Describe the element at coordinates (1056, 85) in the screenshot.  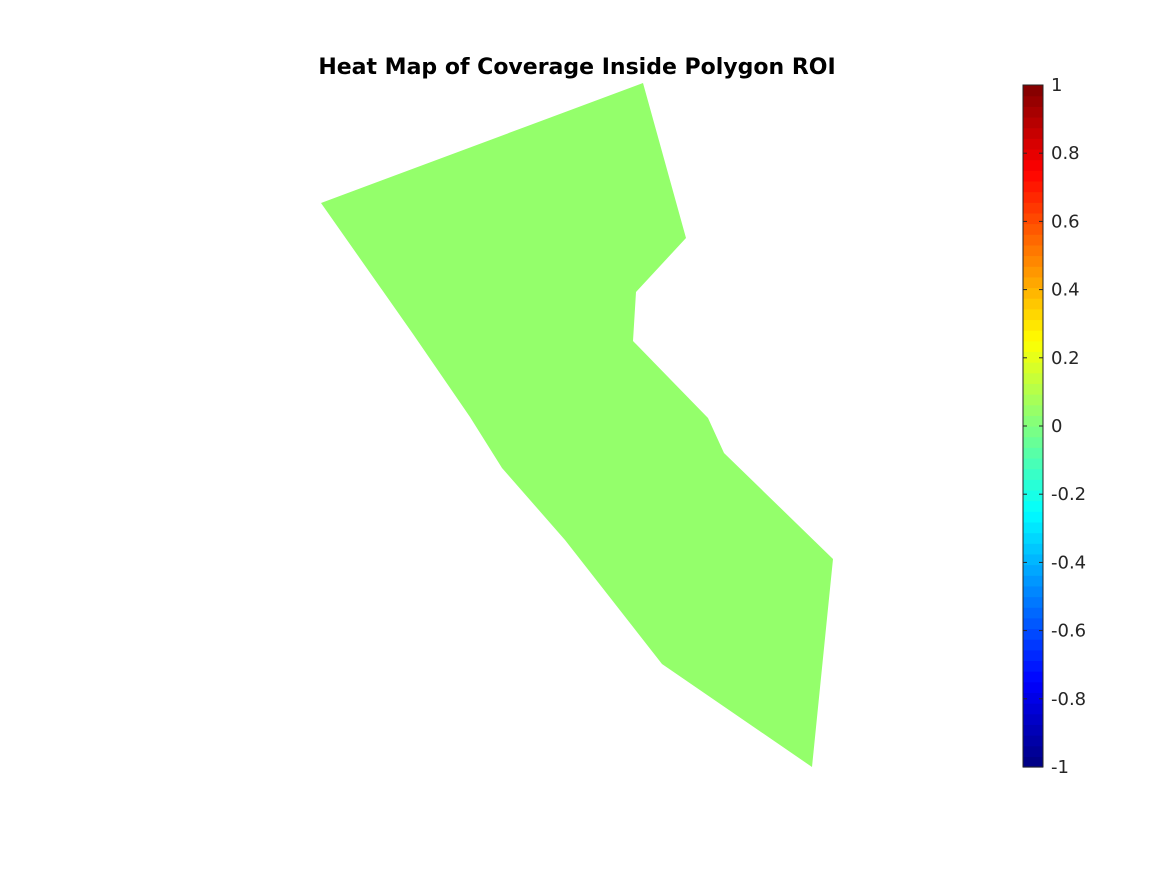
I see `colorbar-tick-label: 1` at that location.